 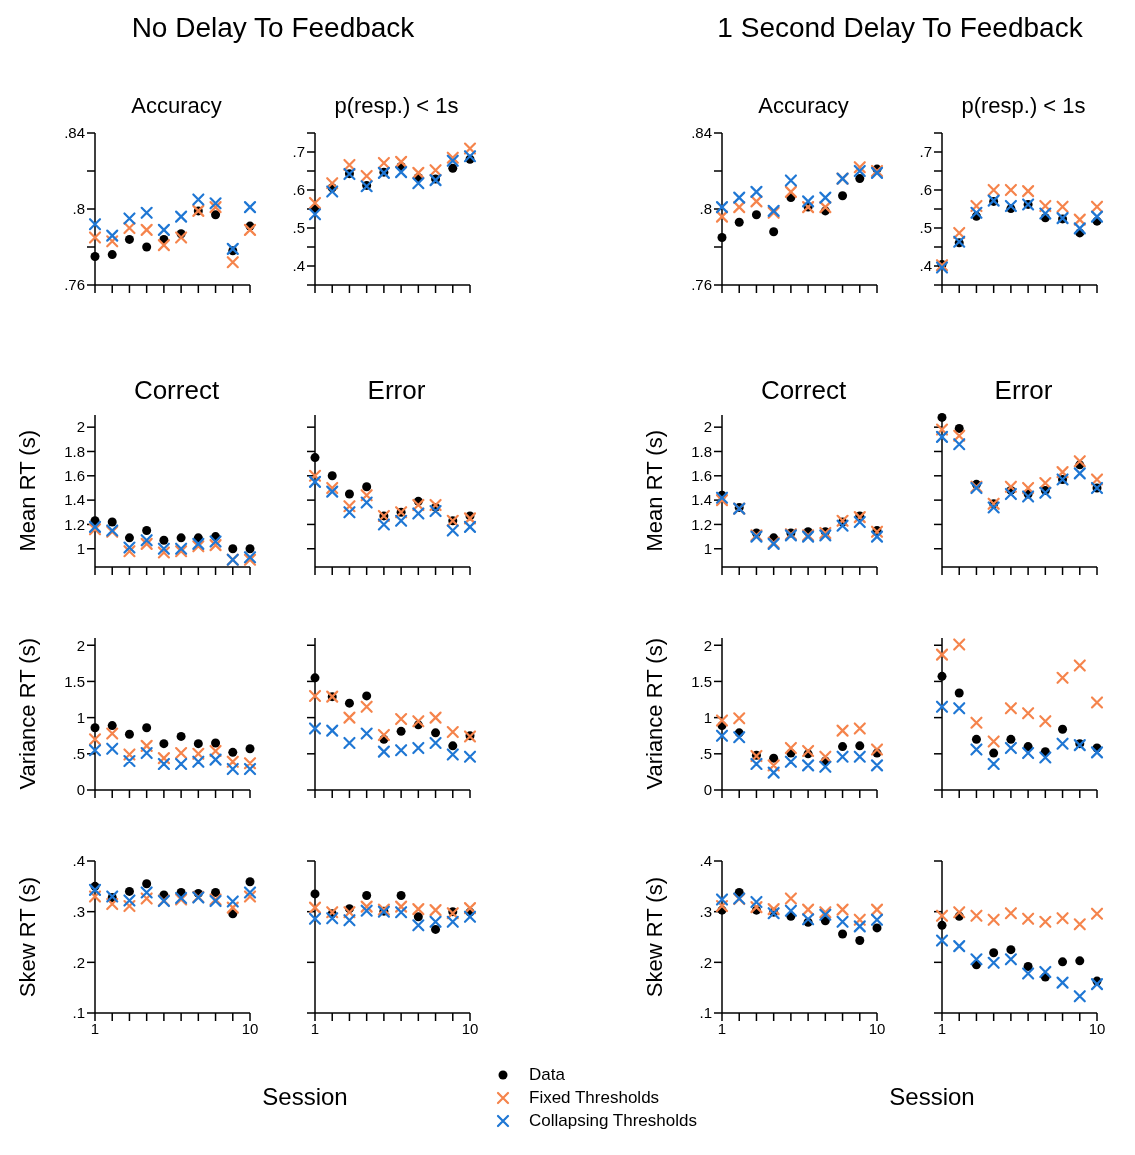 What do you see at coordinates (900, 28) in the screenshot?
I see `text: 1 Second Delay To Feedback` at bounding box center [900, 28].